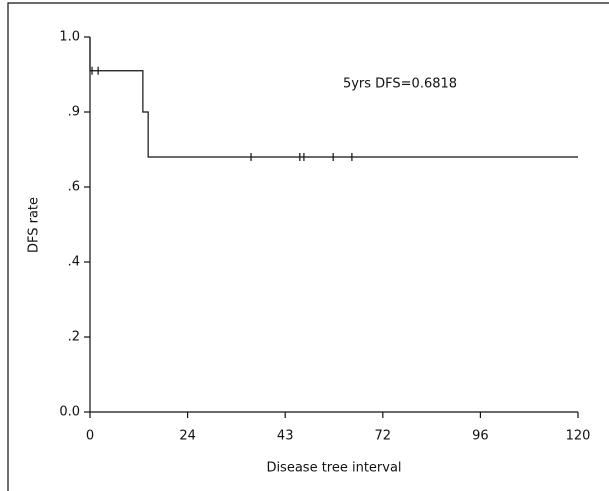 The width and height of the screenshot is (609, 491). What do you see at coordinates (578, 436) in the screenshot?
I see `x-tick-label: 120` at bounding box center [578, 436].